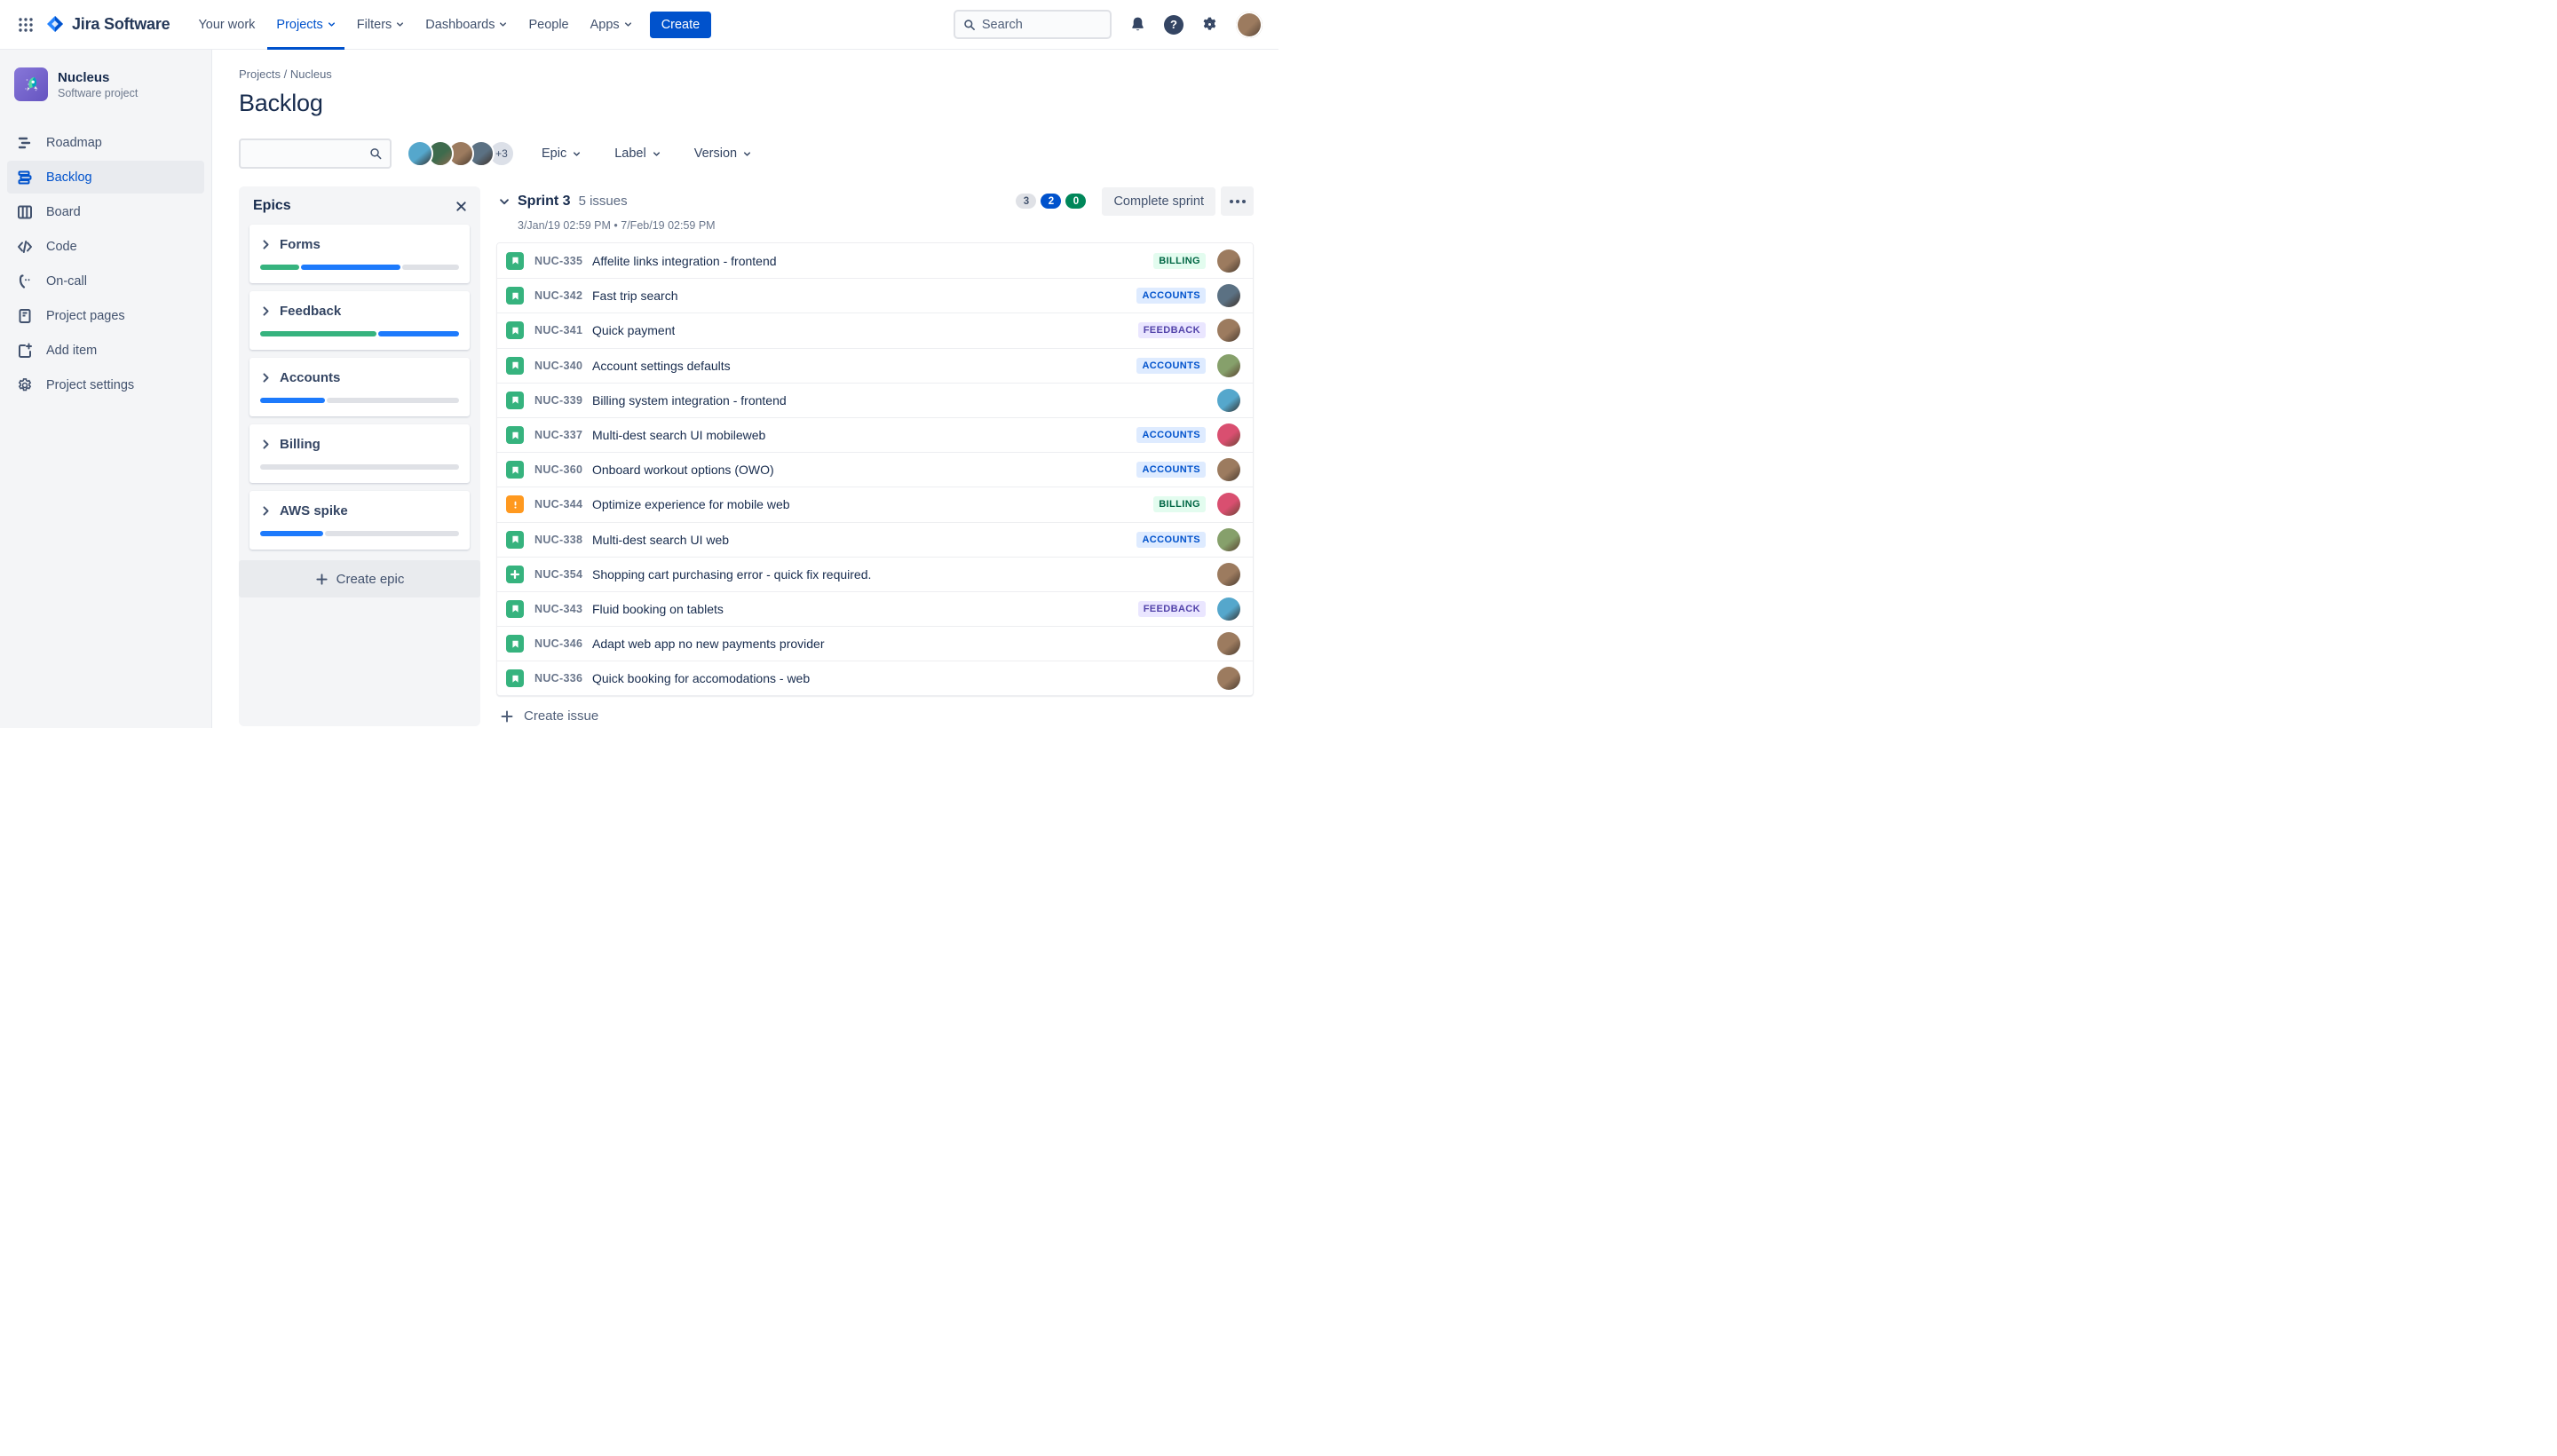  Describe the element at coordinates (554, 153) in the screenshot. I see `dropdown-label: Epic` at that location.